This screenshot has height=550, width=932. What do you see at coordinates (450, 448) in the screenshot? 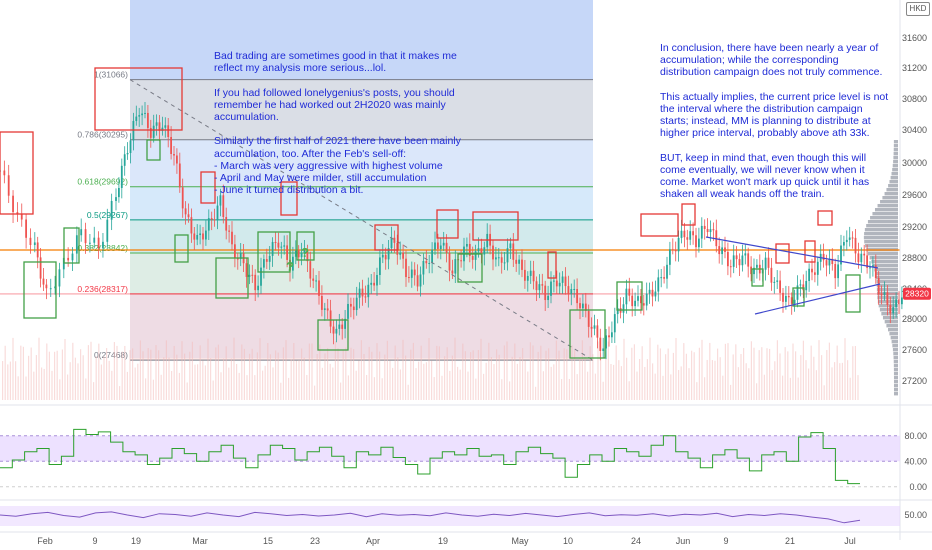
I see `oscillator-band` at bounding box center [450, 448].